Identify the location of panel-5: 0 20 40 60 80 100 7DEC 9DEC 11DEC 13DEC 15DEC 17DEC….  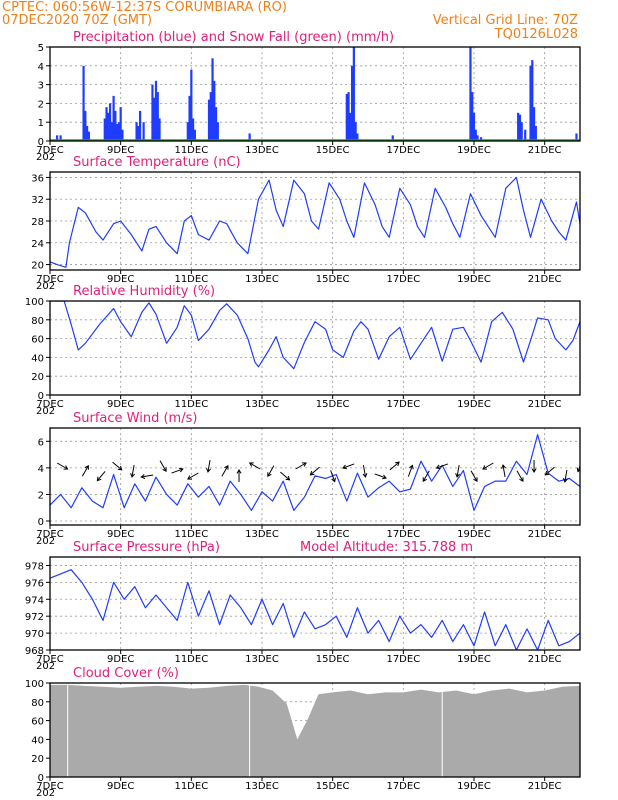
(303, 732).